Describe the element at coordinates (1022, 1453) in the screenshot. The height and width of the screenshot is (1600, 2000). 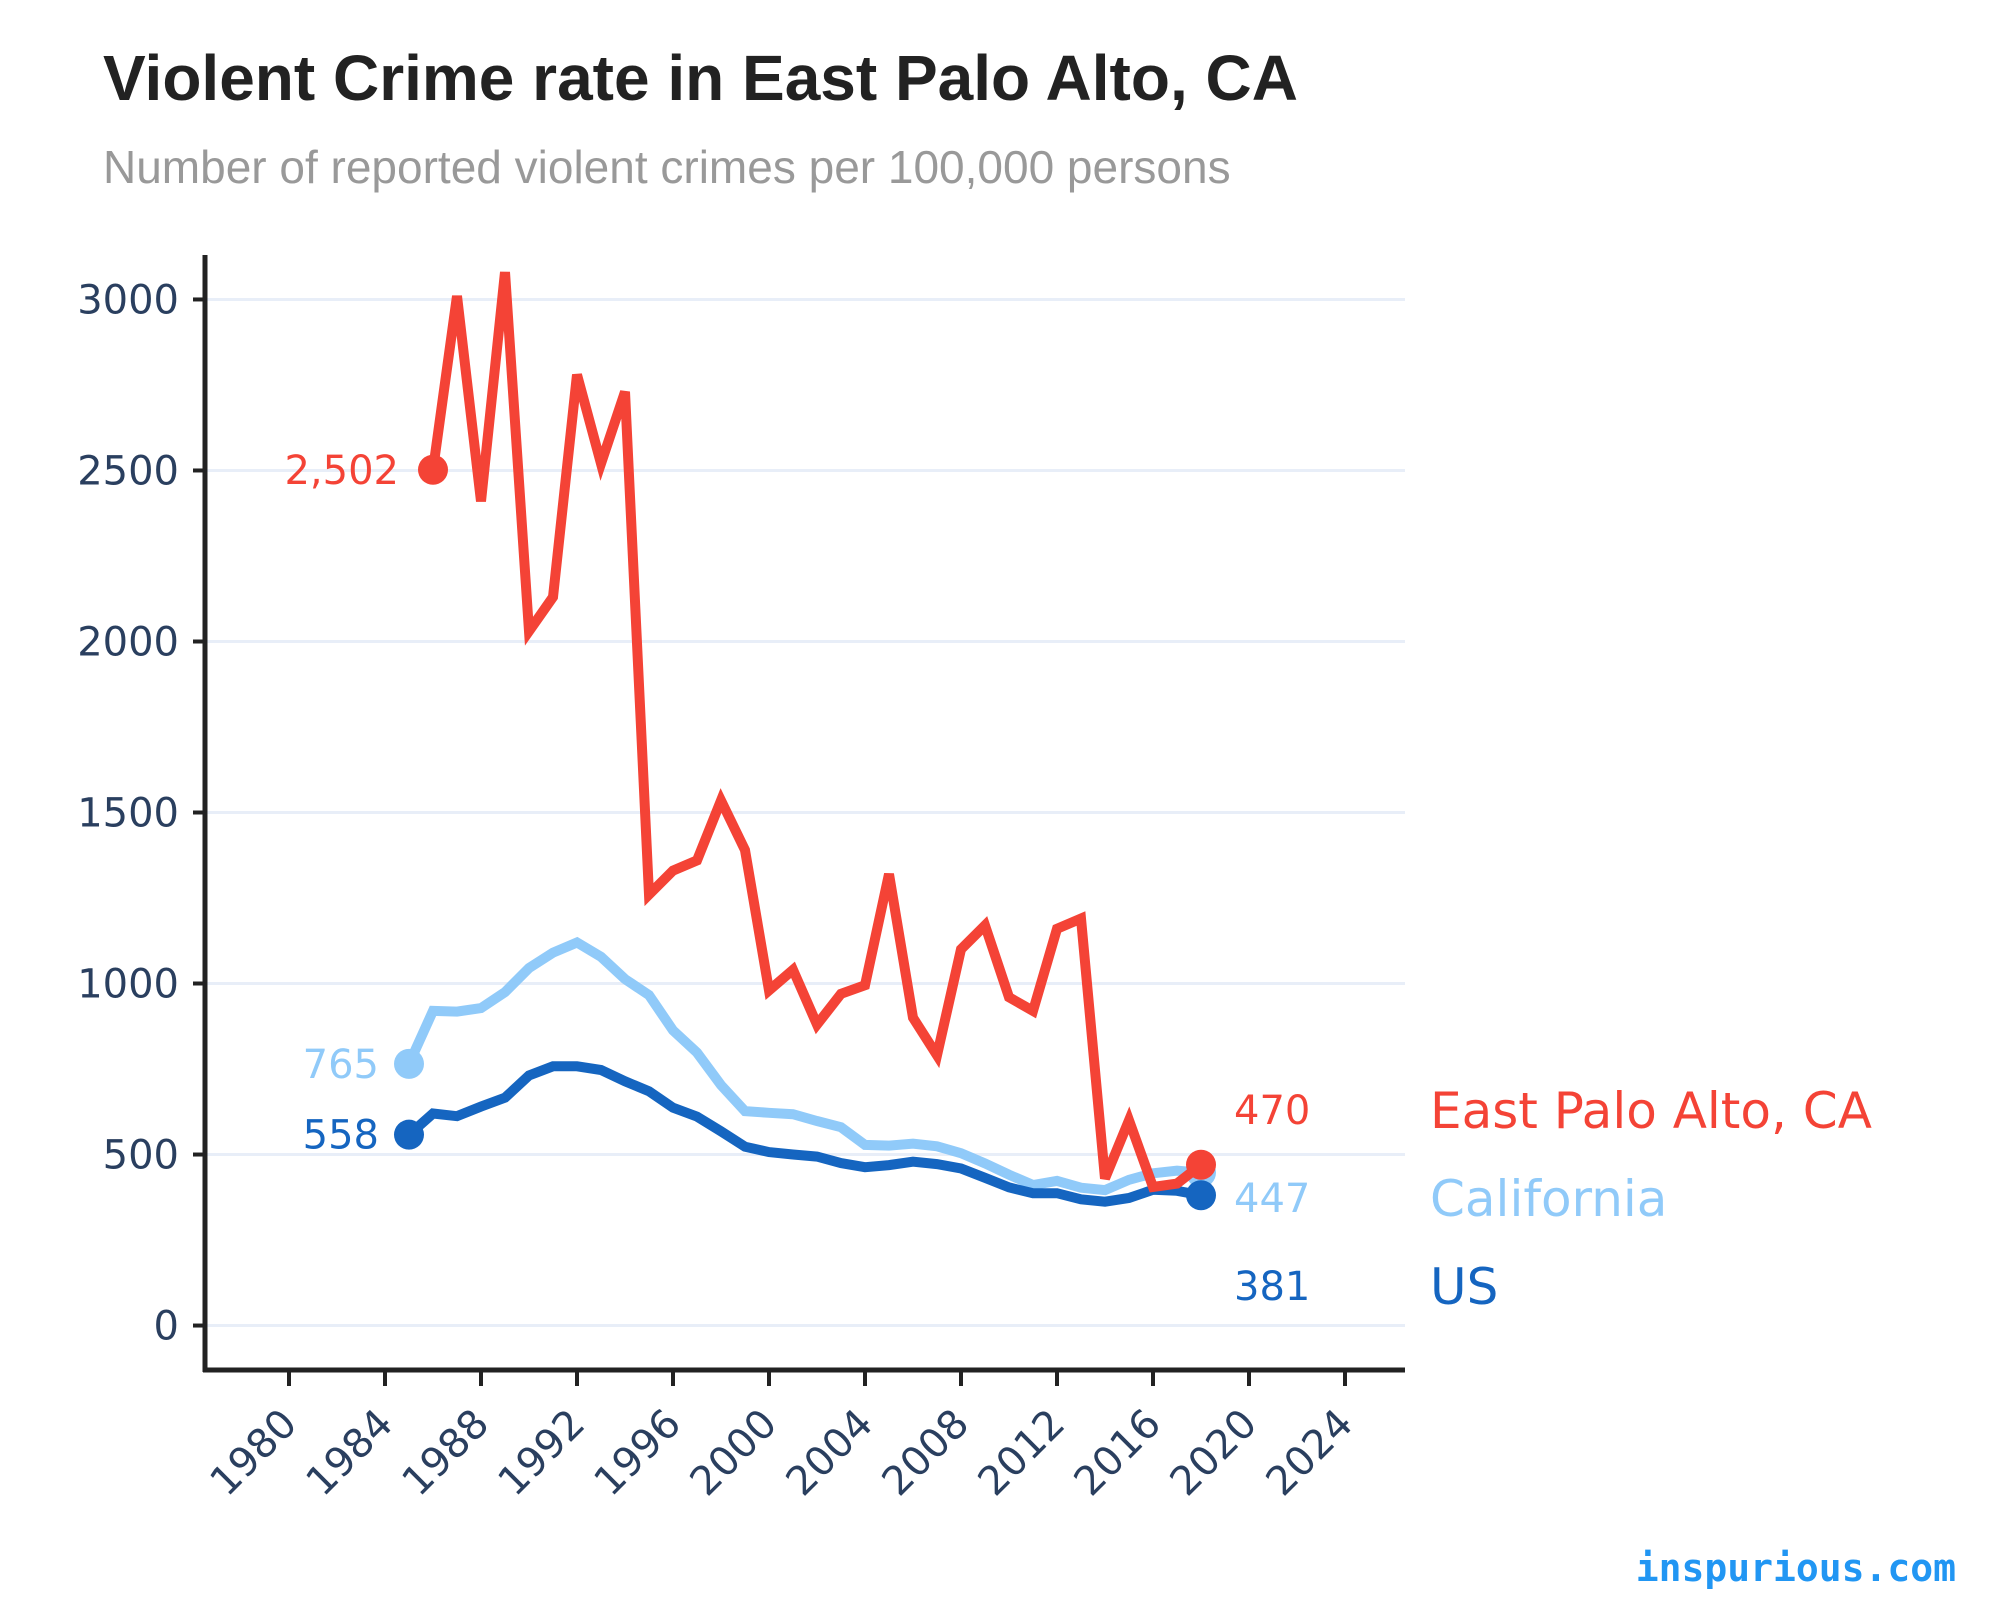
I see `x-tick-label: 2012` at that location.